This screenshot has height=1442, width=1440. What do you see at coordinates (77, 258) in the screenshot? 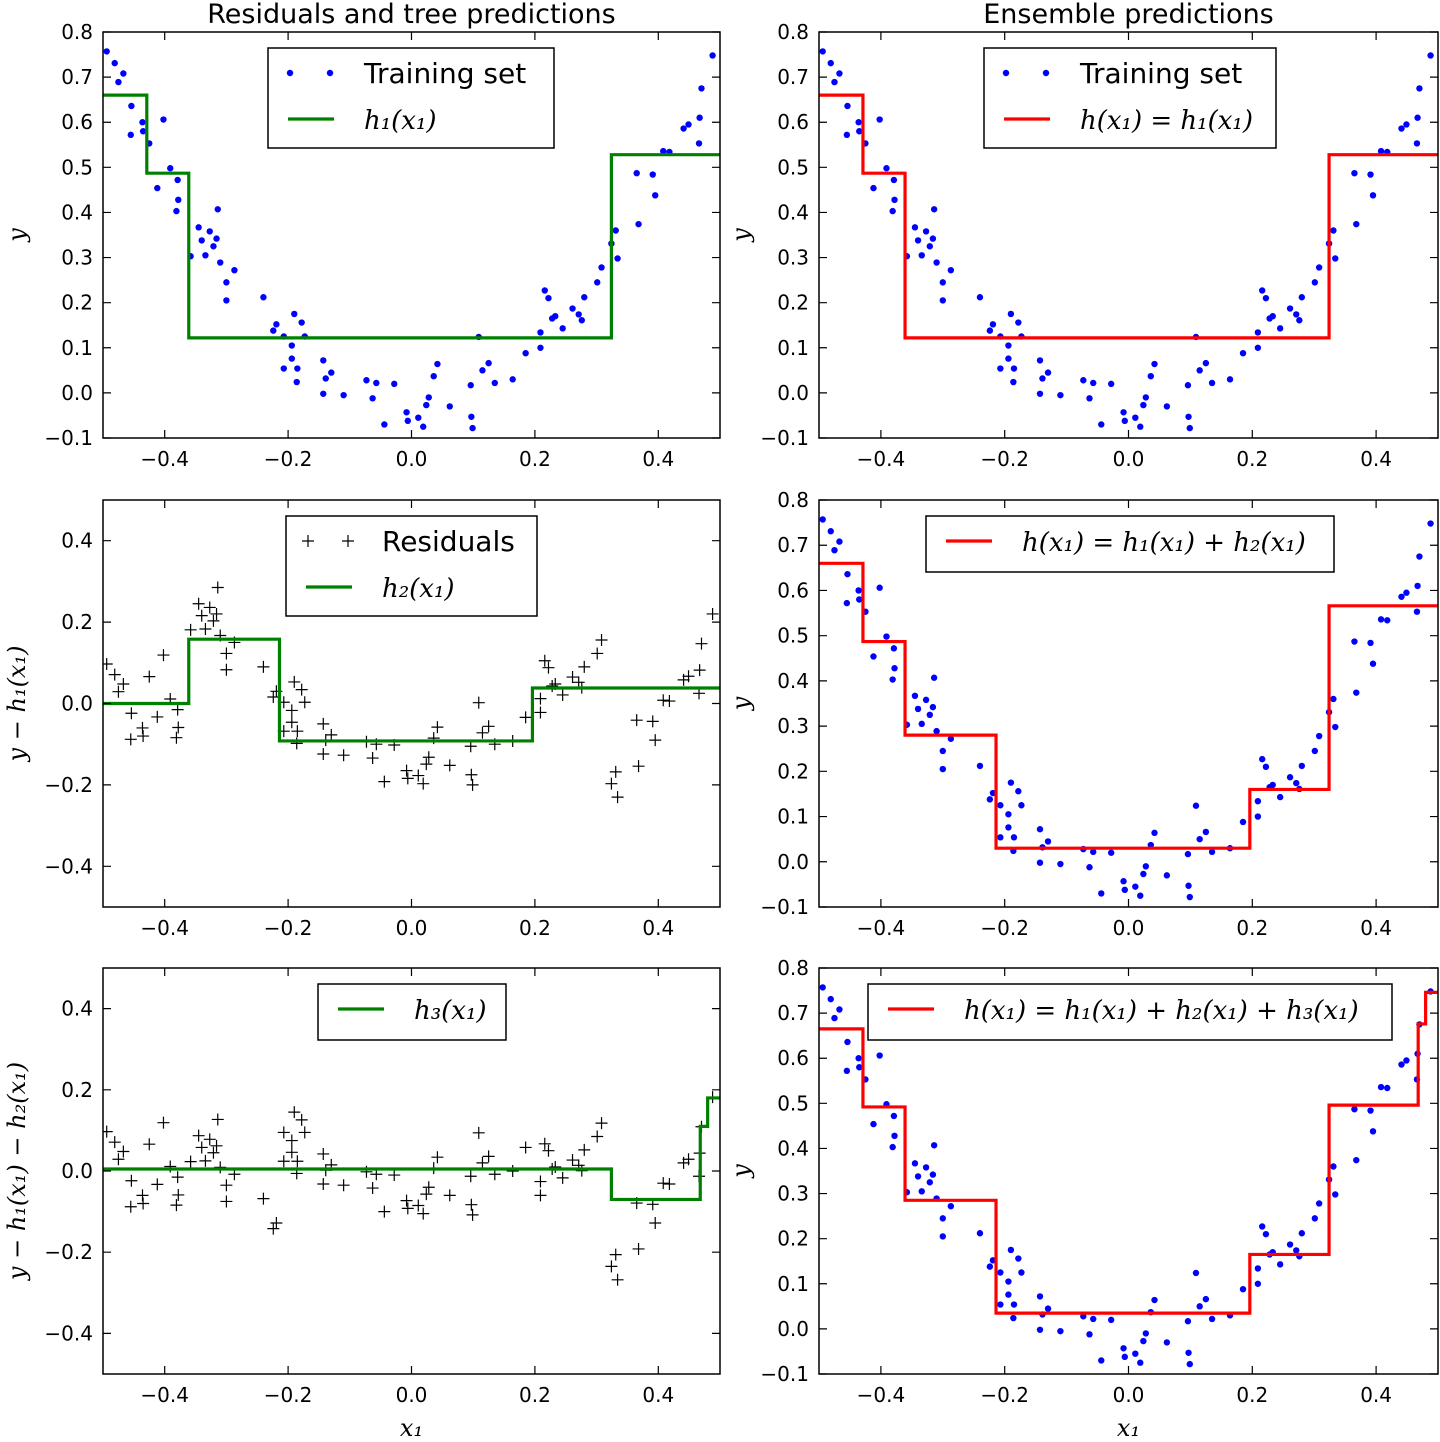
I see `y-tick-label: 0.3` at bounding box center [77, 258].